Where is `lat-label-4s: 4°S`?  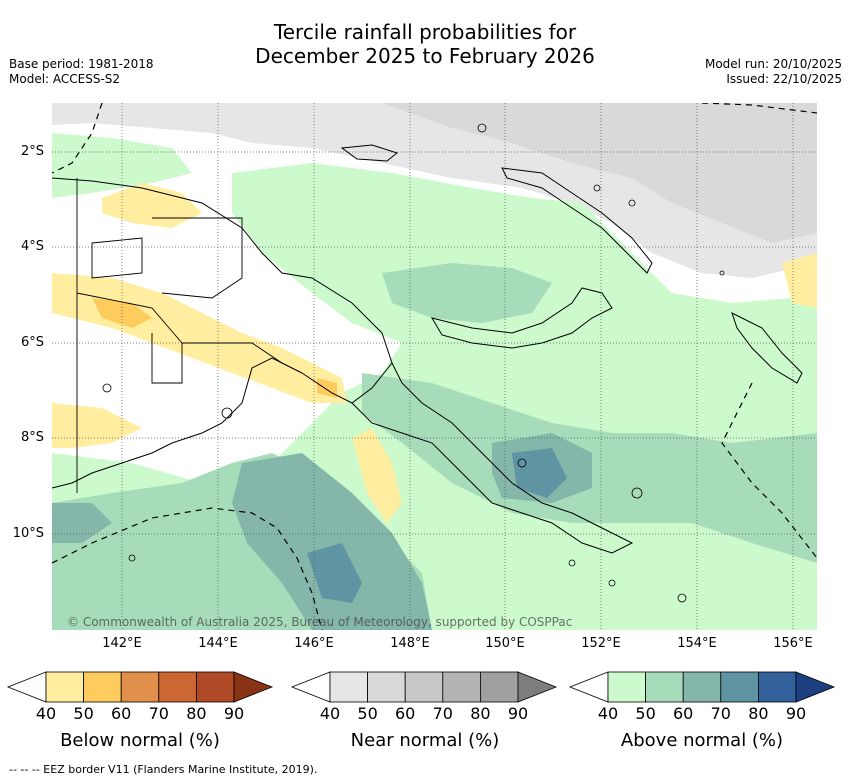 lat-label-4s: 4°S is located at coordinates (32, 246).